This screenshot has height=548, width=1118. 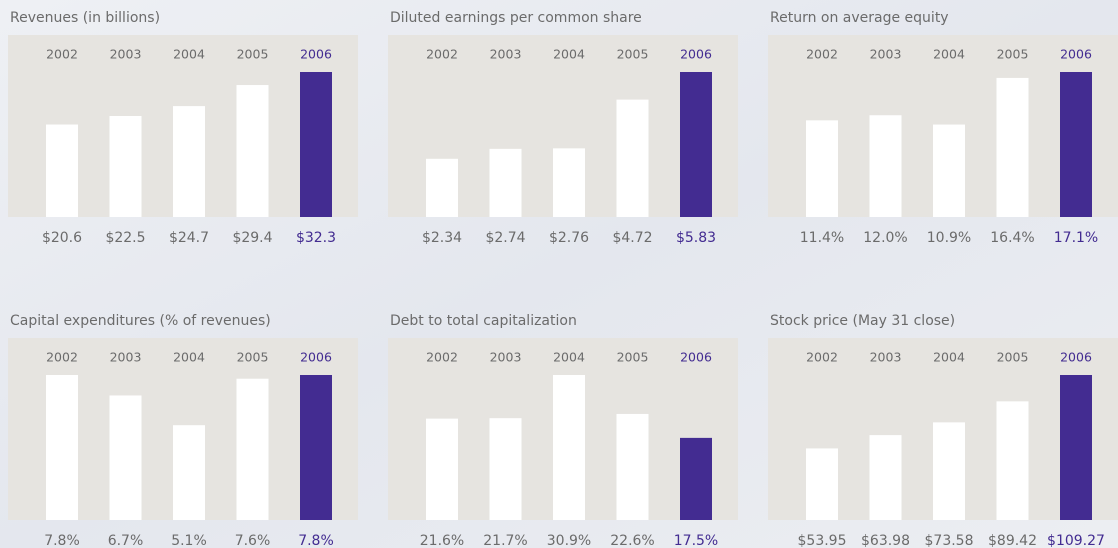 I want to click on chart-title: Return on average equity, so click(x=859, y=18).